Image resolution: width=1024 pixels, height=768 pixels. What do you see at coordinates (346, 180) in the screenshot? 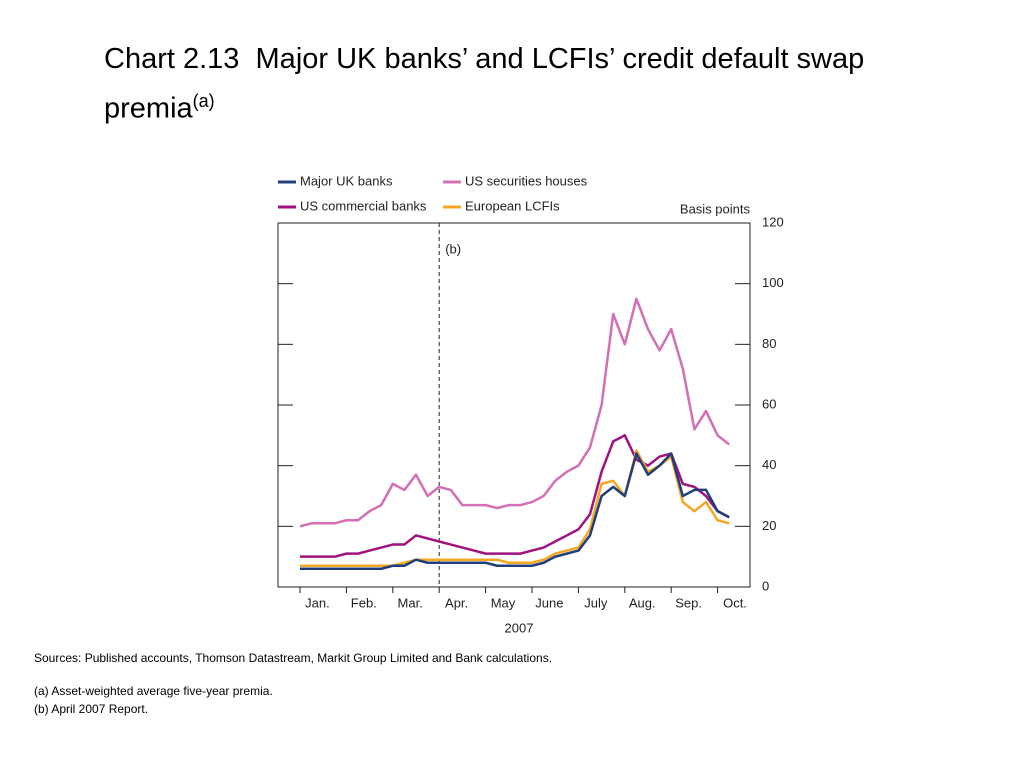
I see `legend-label: Major UK banks` at bounding box center [346, 180].